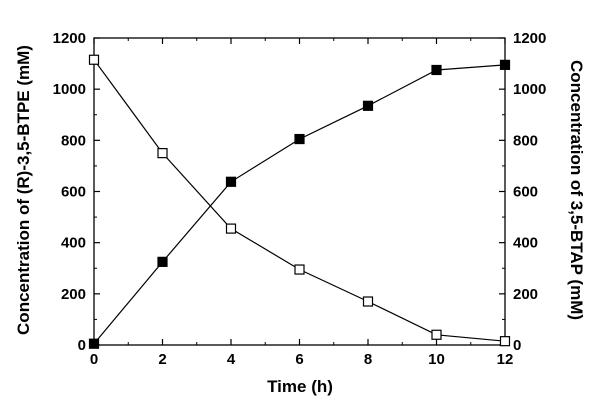 The width and height of the screenshot is (597, 407). Describe the element at coordinates (517, 345) in the screenshot. I see `right-y-tick-label: 0` at that location.